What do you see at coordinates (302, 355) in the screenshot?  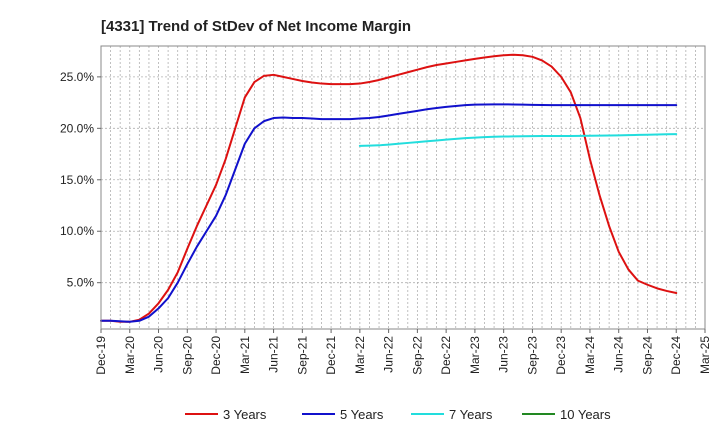 I see `x-tick-label: Sep-21` at bounding box center [302, 355].